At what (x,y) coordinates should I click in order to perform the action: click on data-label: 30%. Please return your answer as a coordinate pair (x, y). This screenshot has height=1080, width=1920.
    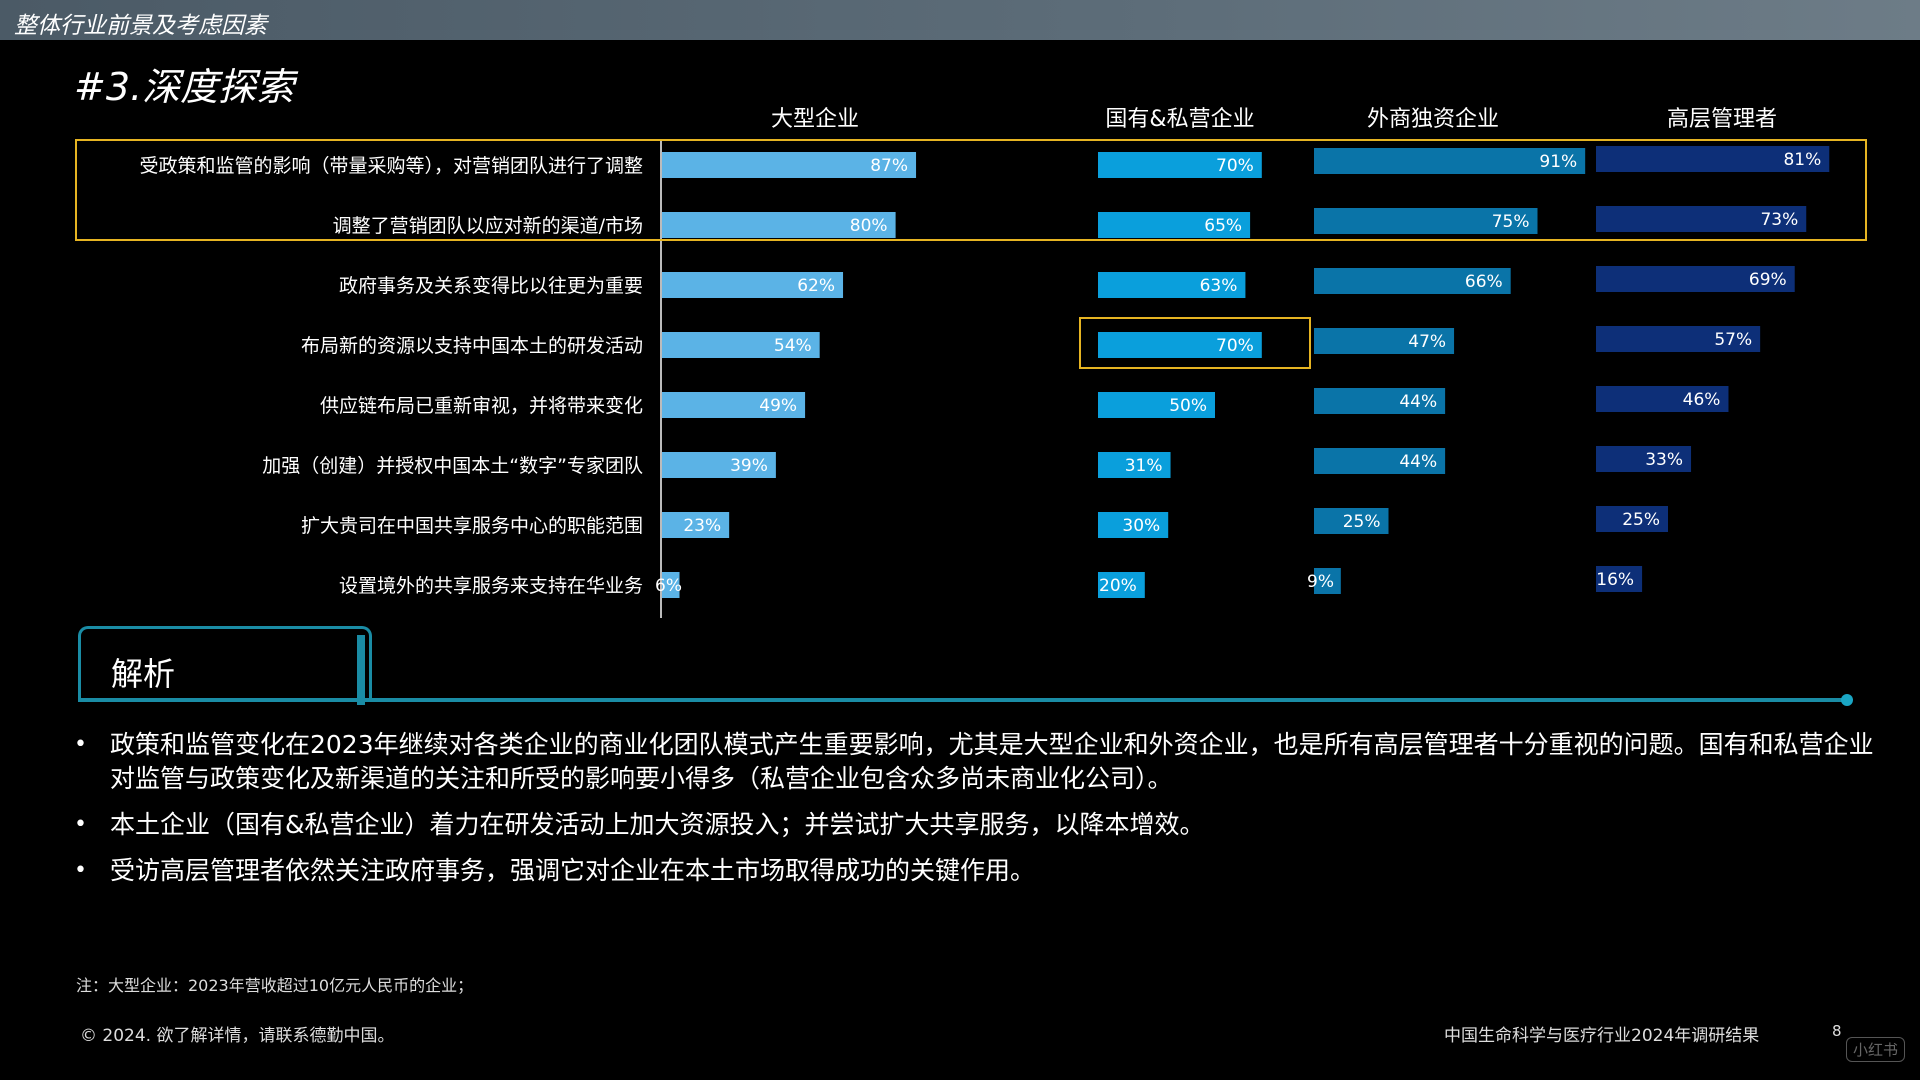
    Looking at the image, I should click on (1141, 526).